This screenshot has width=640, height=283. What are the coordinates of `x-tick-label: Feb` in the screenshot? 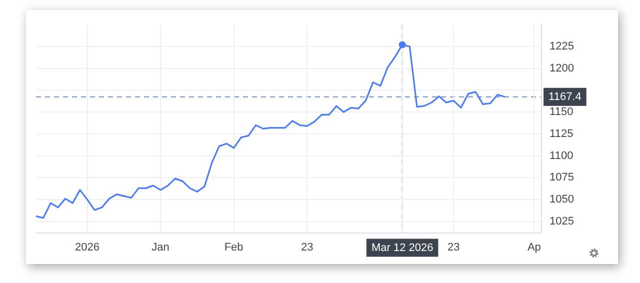 It's located at (234, 247).